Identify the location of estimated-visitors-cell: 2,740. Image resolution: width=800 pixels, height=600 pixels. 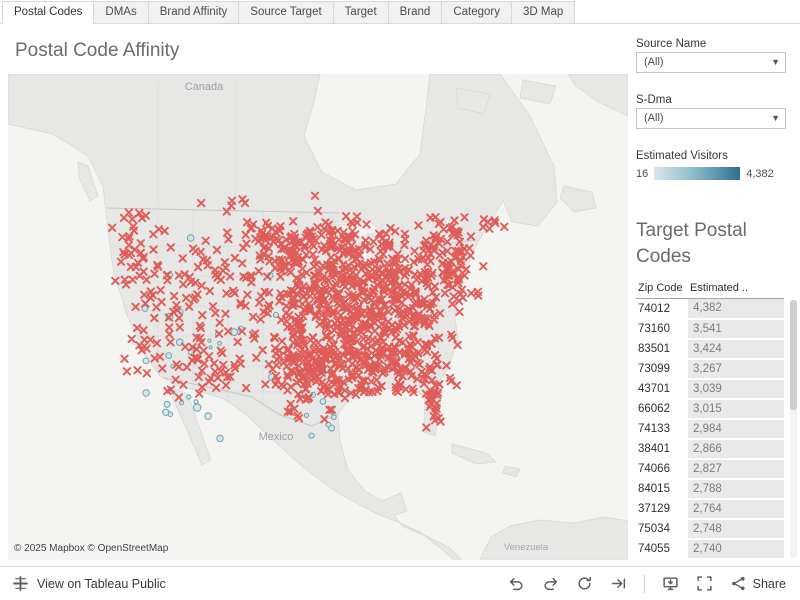
(736, 549).